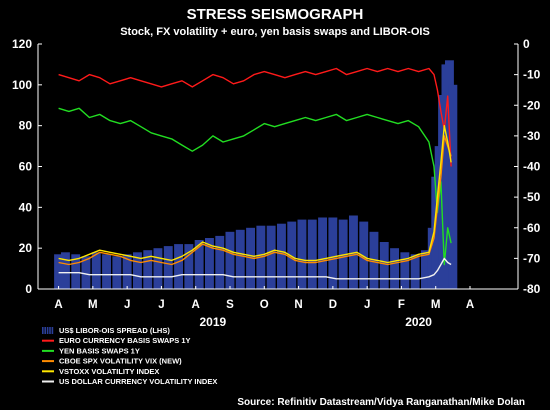 Image resolution: width=550 pixels, height=410 pixels. Describe the element at coordinates (532, 258) in the screenshot. I see `right-tick-label: -70` at that location.